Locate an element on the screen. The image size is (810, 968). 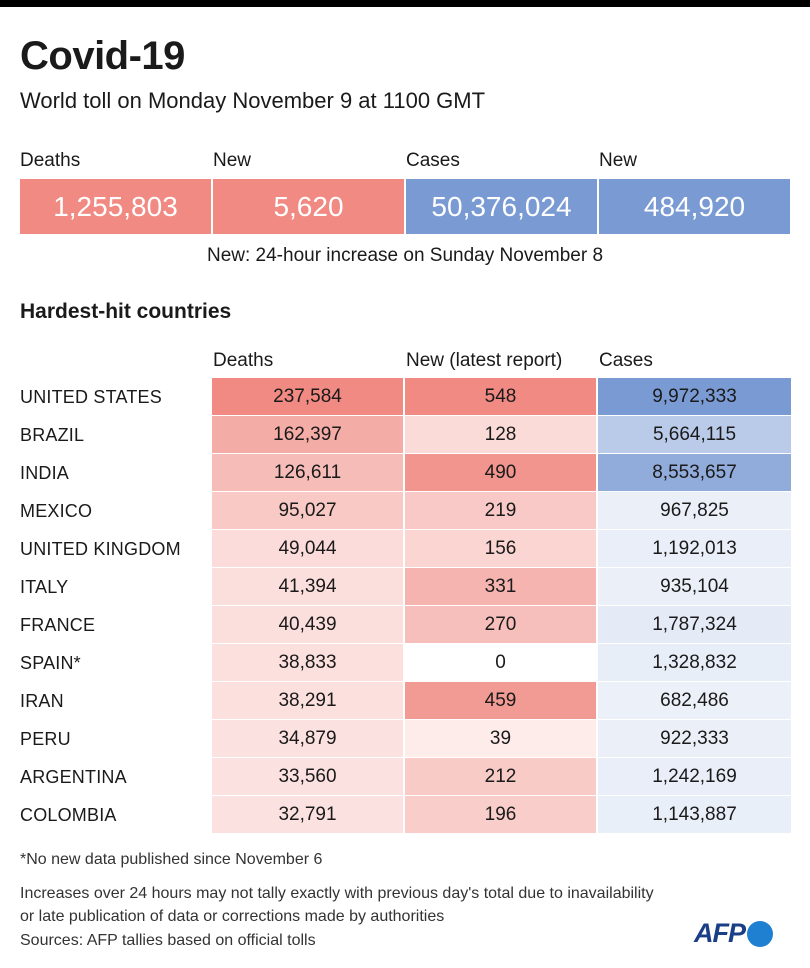
country-name: MEXICO is located at coordinates (56, 511).